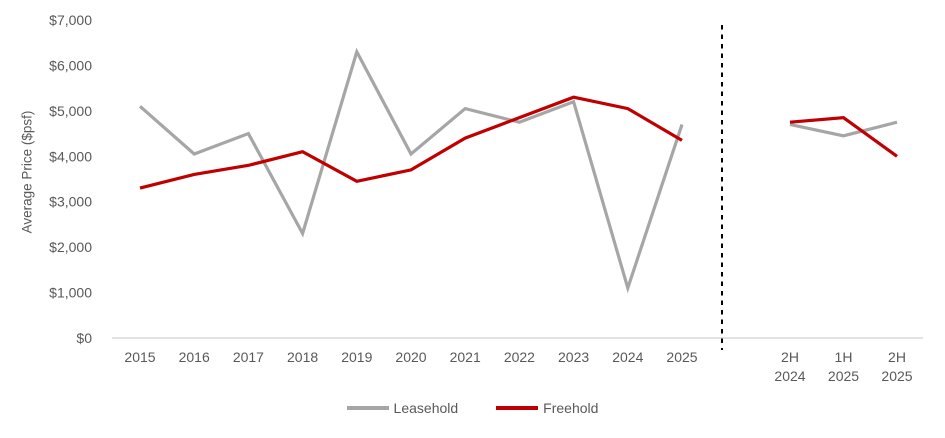  Describe the element at coordinates (367, 408) in the screenshot. I see `leasehold-line-swatch` at that location.